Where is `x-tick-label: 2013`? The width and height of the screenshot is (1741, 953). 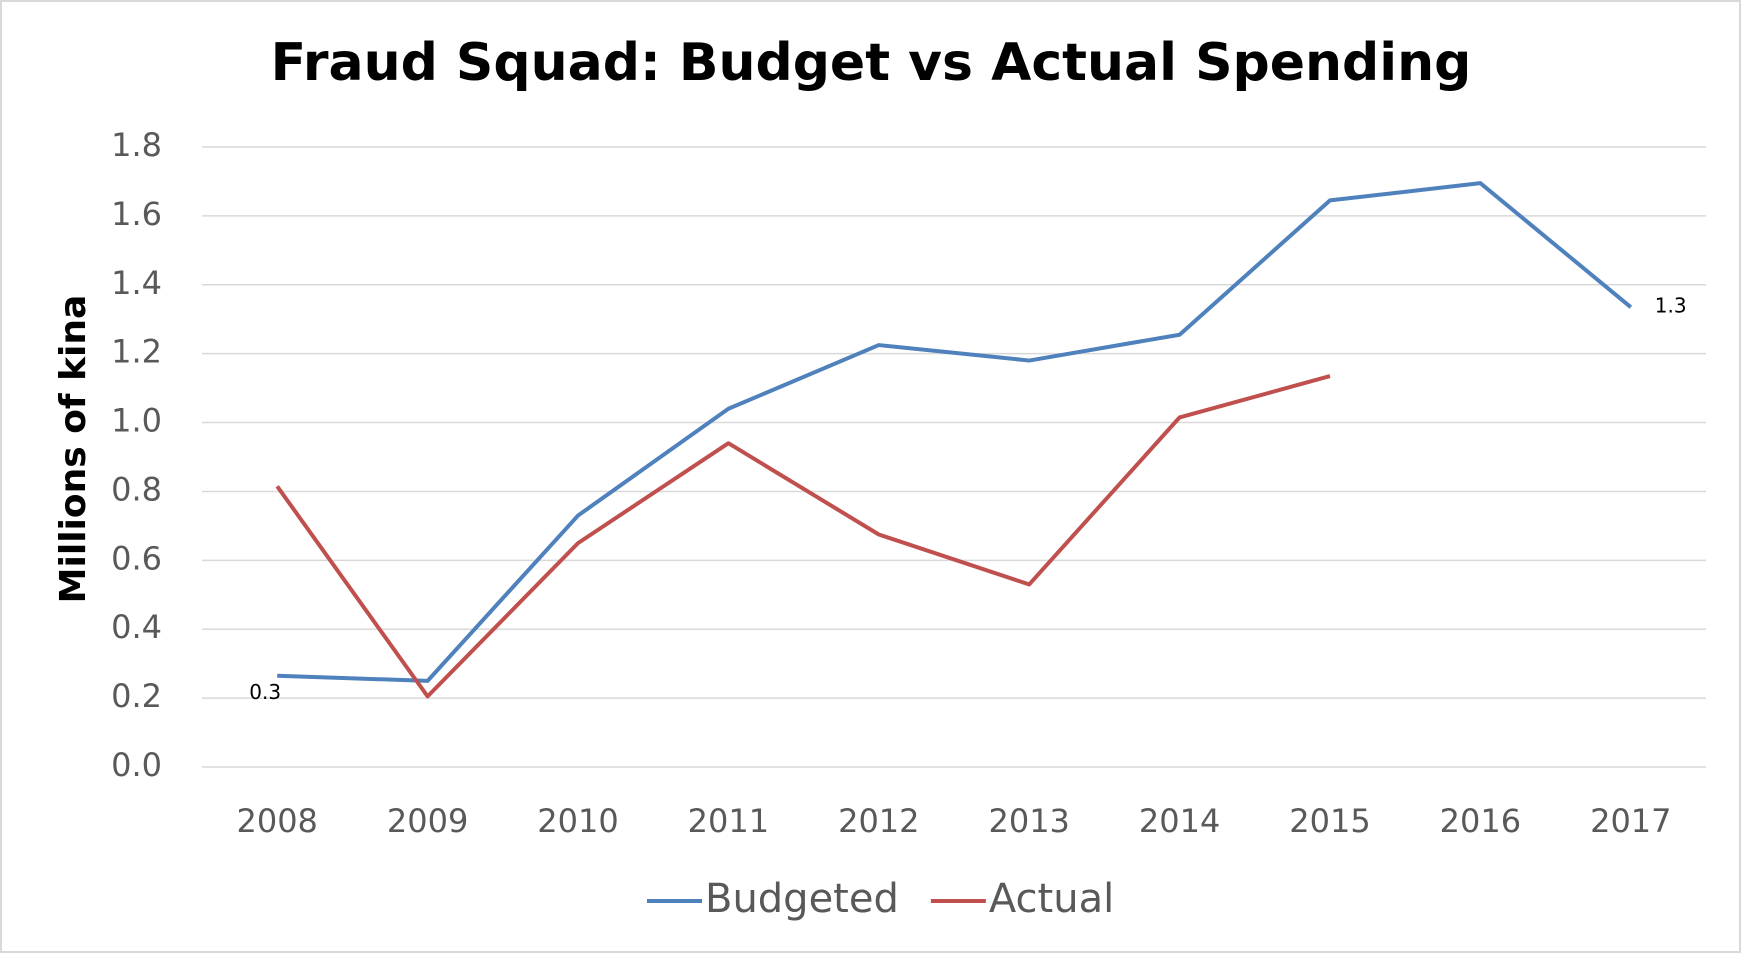 x-tick-label: 2013 is located at coordinates (1028, 821).